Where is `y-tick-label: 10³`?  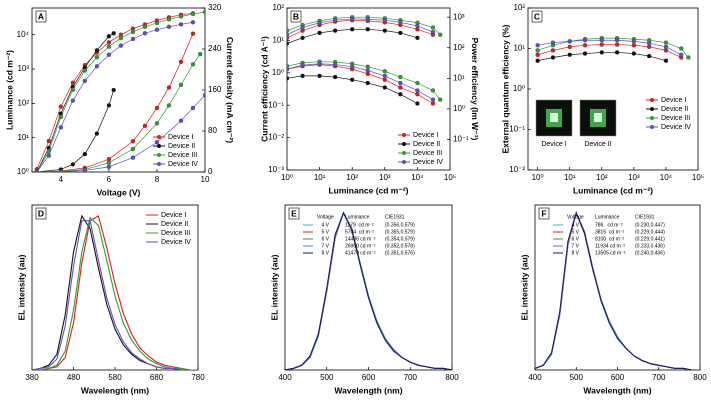 y-tick-label: 10³ is located at coordinates (23, 68).